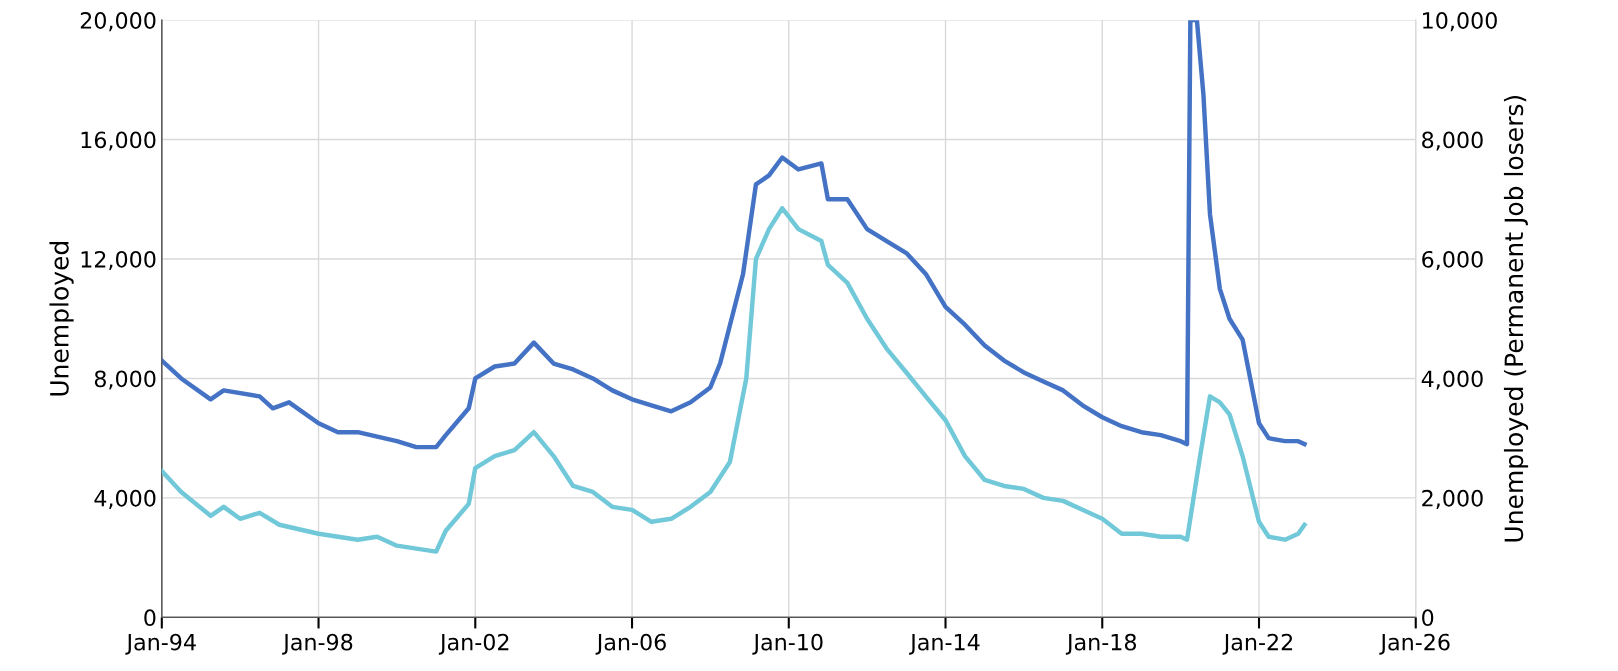  I want to click on y2-tick-label: 4,000, so click(1452, 380).